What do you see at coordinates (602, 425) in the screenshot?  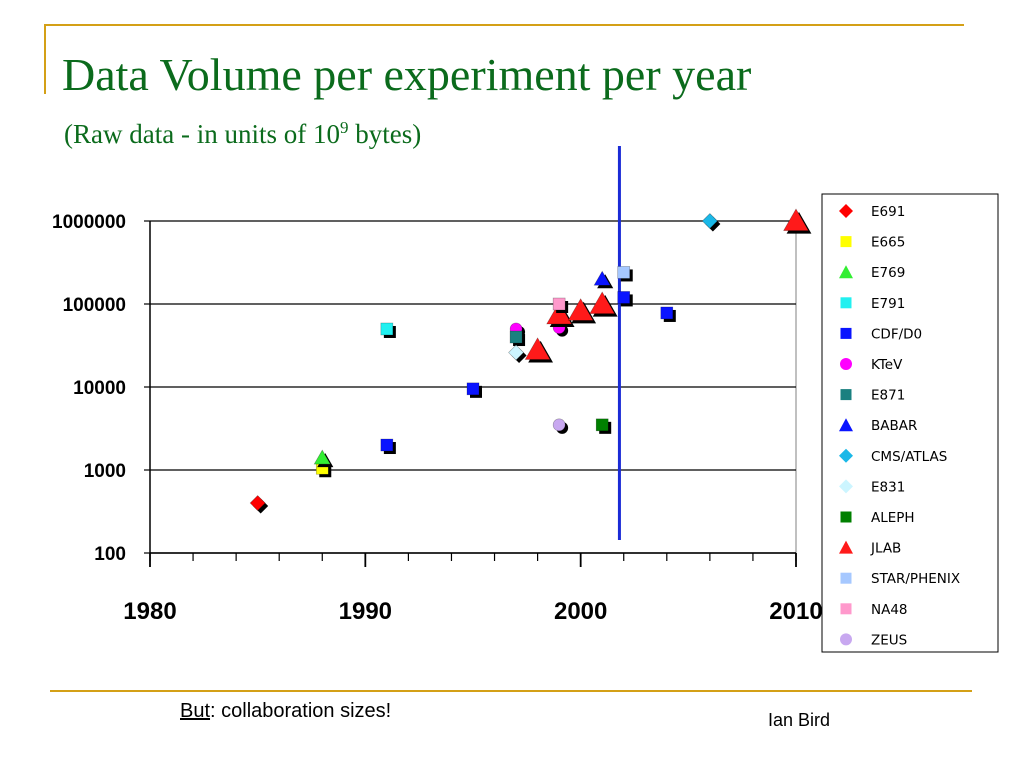 I see `data-point-aleph` at bounding box center [602, 425].